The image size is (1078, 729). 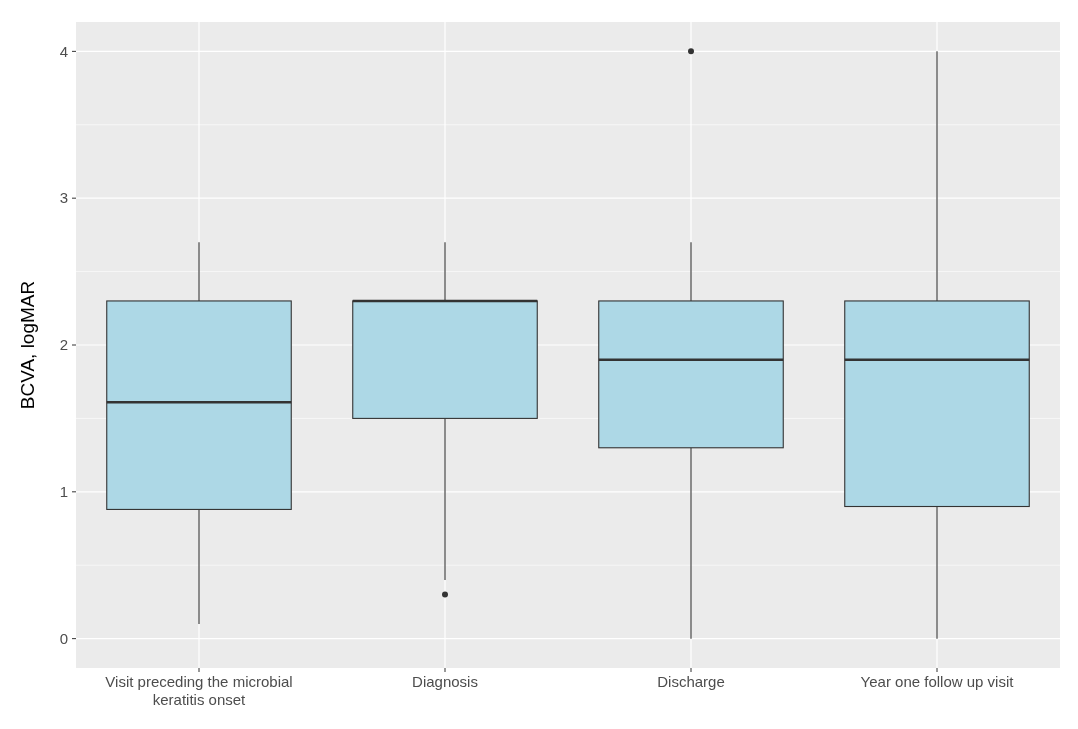 What do you see at coordinates (63, 198) in the screenshot?
I see `y-tick-label: 3` at bounding box center [63, 198].